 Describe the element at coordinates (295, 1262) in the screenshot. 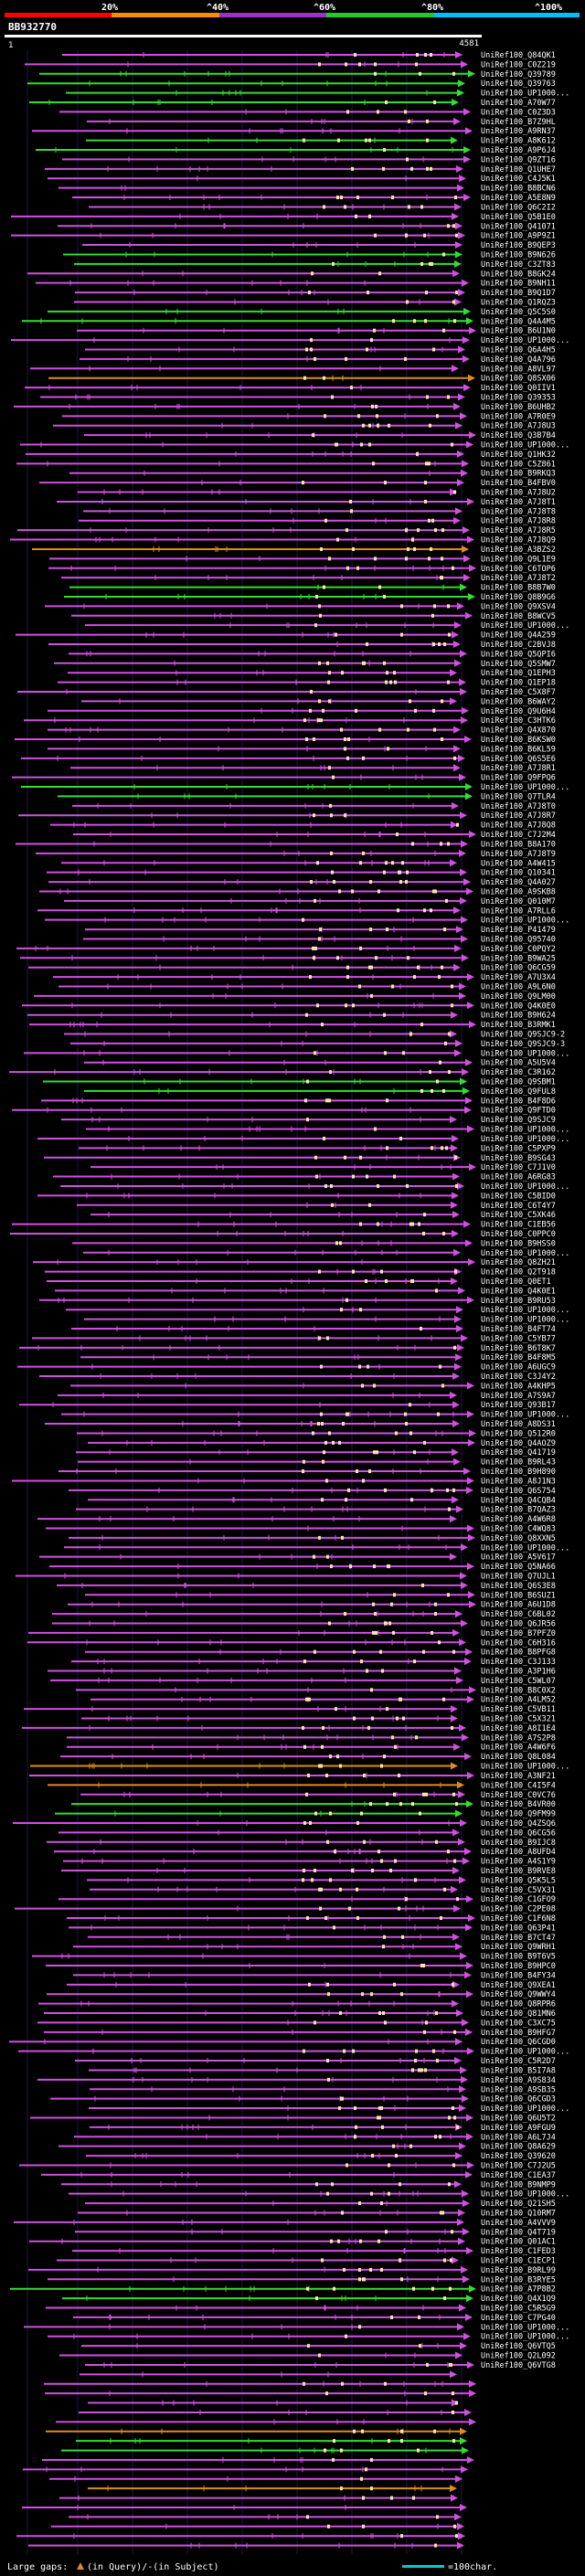

I see `hit-row: UniRef100_Q8ZH21` at that location.